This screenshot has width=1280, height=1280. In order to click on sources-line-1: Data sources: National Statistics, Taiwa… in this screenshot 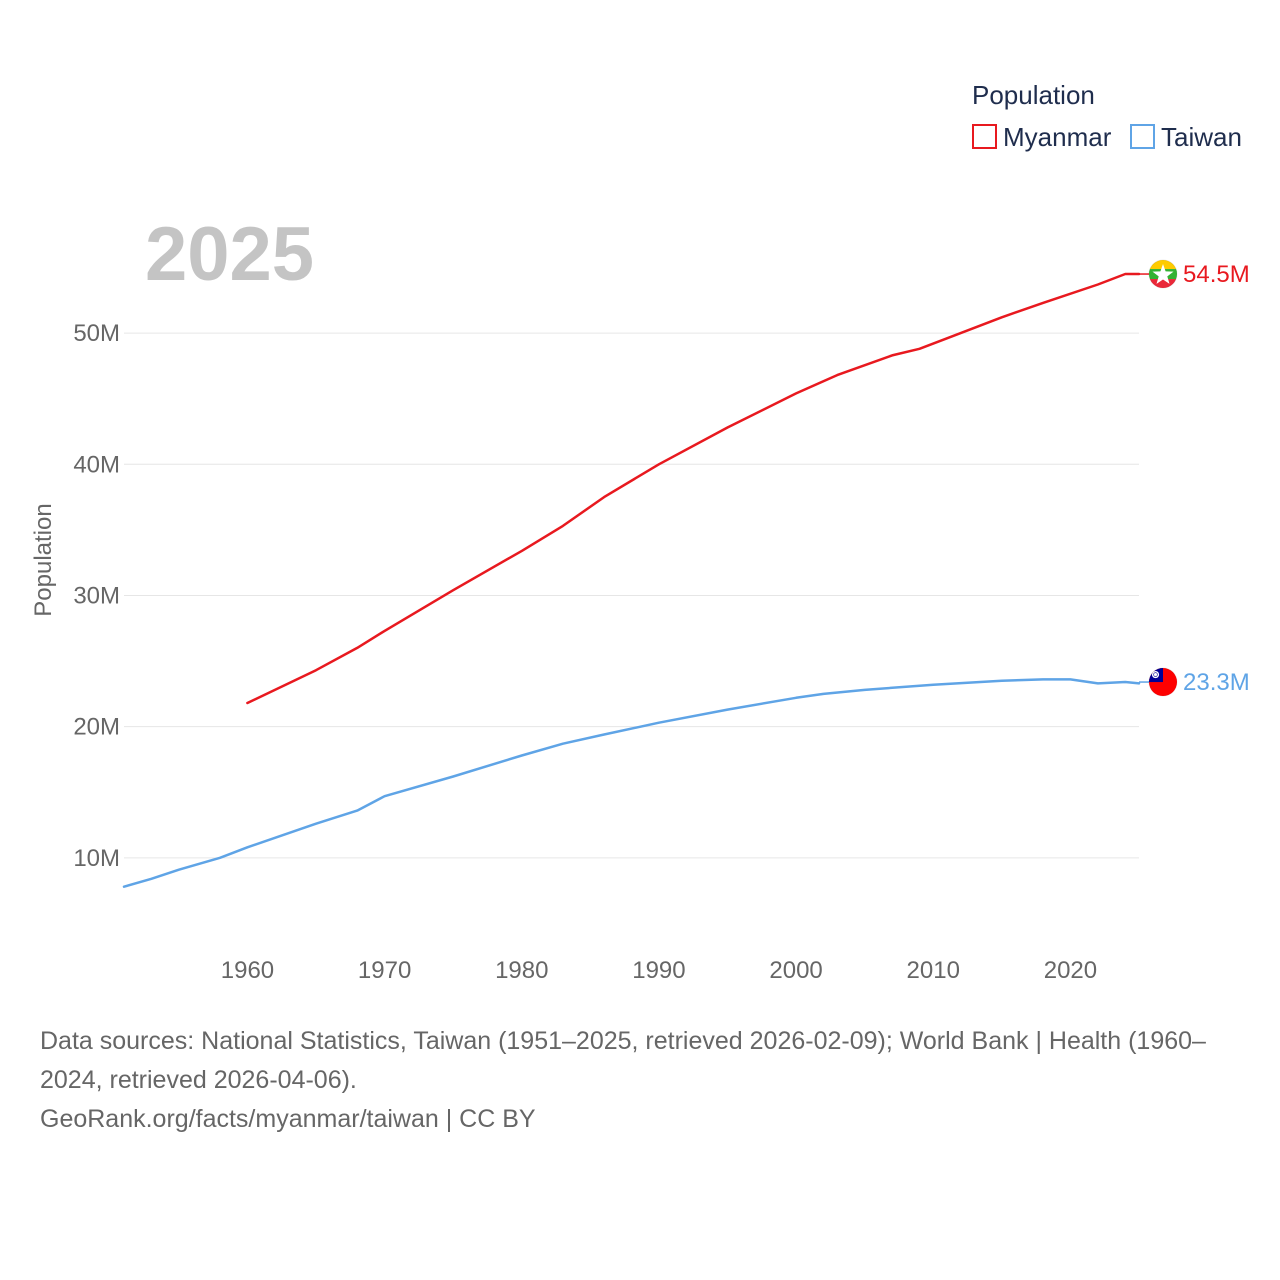, I will do `click(623, 1041)`.